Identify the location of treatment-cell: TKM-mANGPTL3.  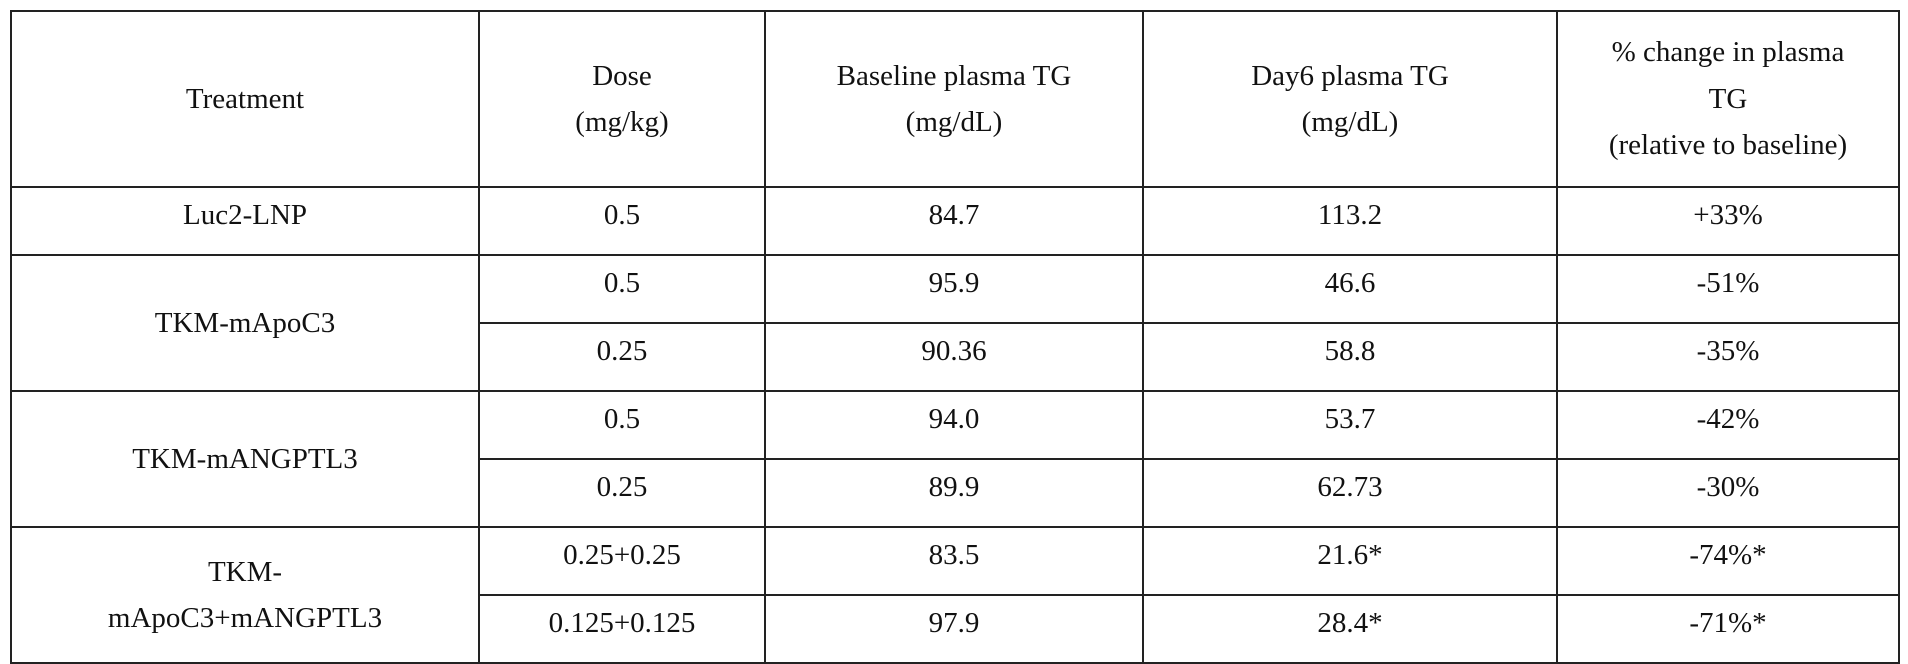
(245, 459).